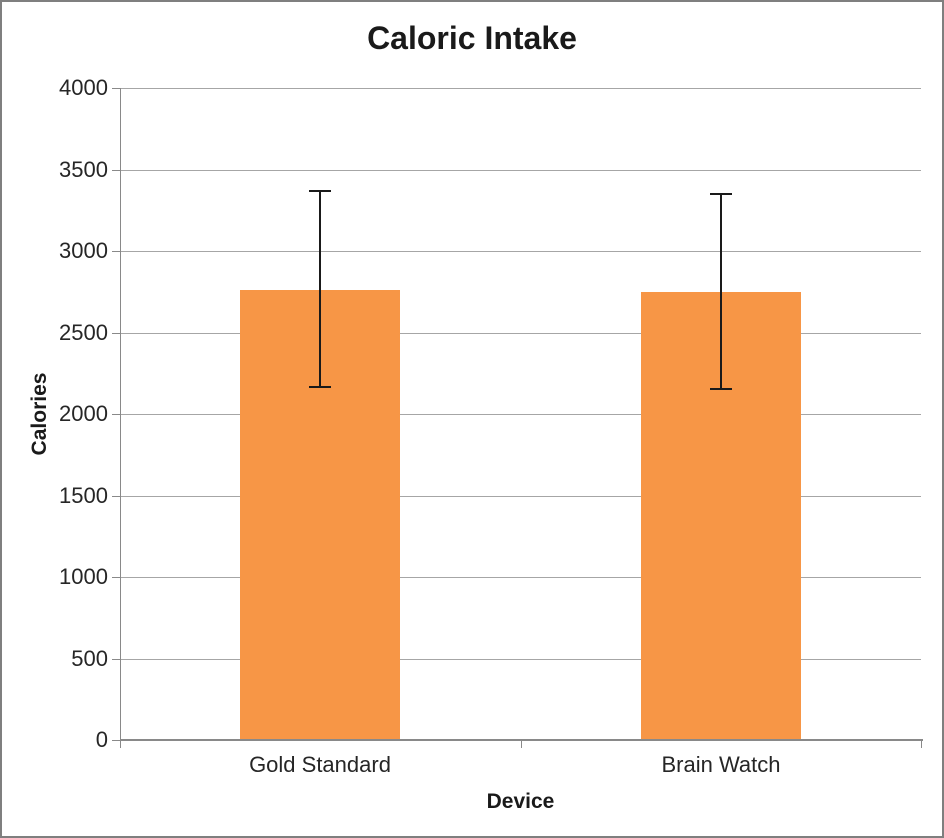 This screenshot has width=944, height=838. What do you see at coordinates (83, 87) in the screenshot?
I see `y-tick-label-4000: 4000` at bounding box center [83, 87].